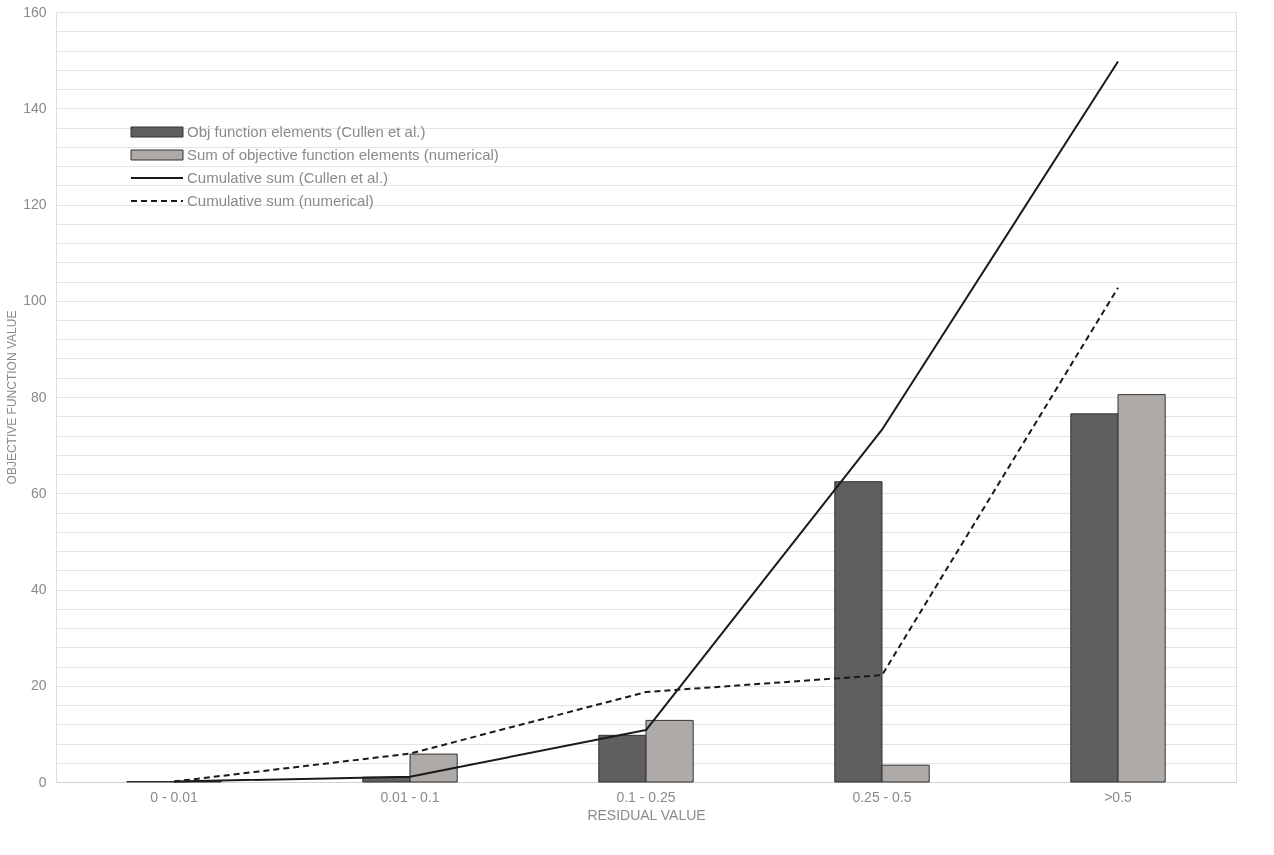 This screenshot has height=855, width=1274. What do you see at coordinates (343, 154) in the screenshot?
I see `legend-label: Sum of objective function elements (numerical)` at bounding box center [343, 154].